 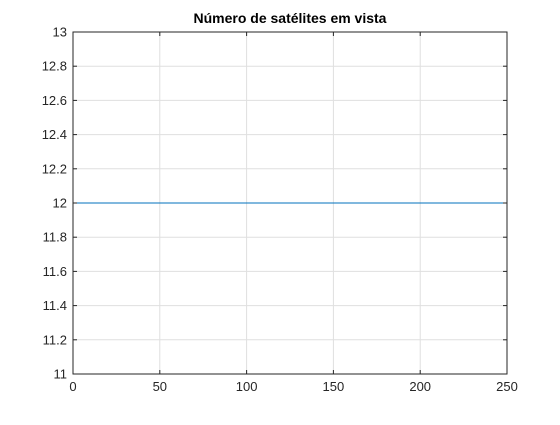 What do you see at coordinates (55, 237) in the screenshot?
I see `y-tick-label: 11.8` at bounding box center [55, 237].